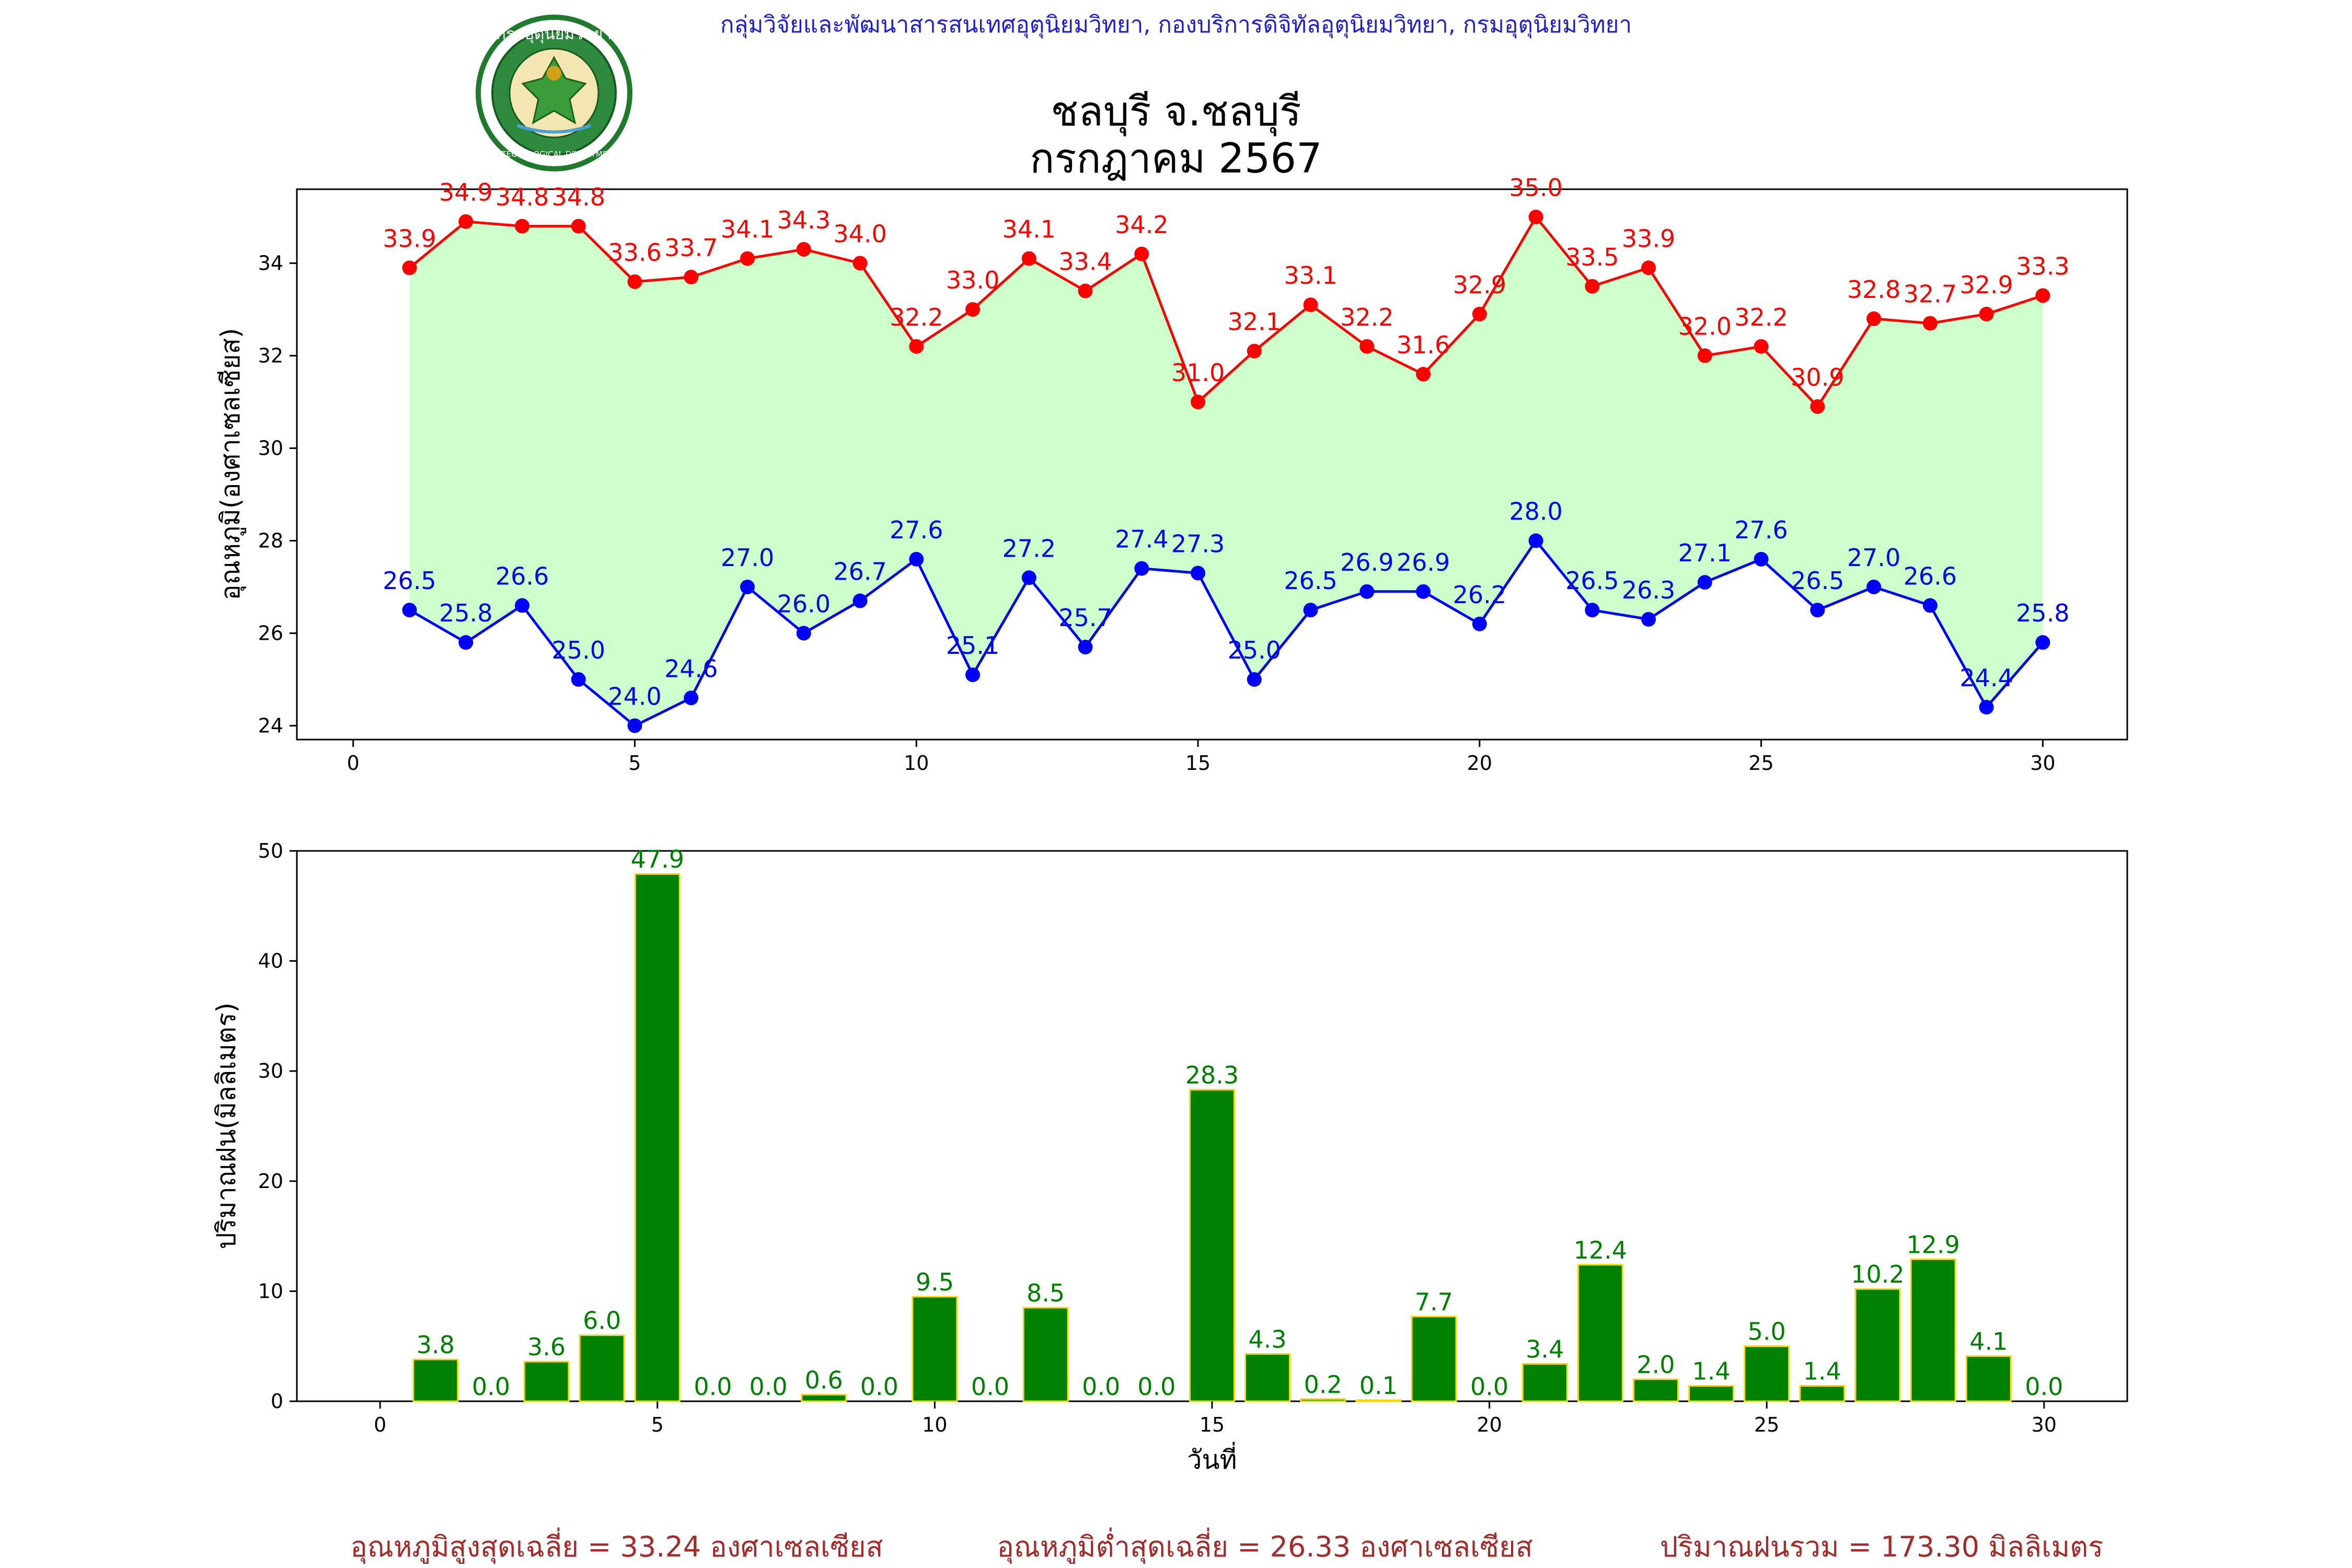 The image size is (2352, 1568). Describe the element at coordinates (380, 1424) in the screenshot. I see `rain-x-tick-label: 0` at that location.